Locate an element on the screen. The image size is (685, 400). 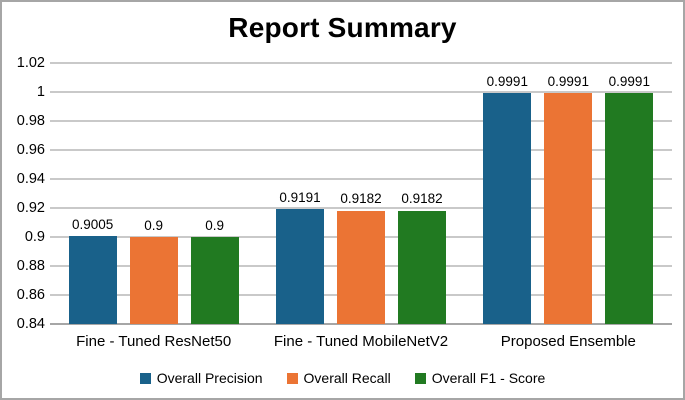
chart-title: Report Summary is located at coordinates (342, 27).